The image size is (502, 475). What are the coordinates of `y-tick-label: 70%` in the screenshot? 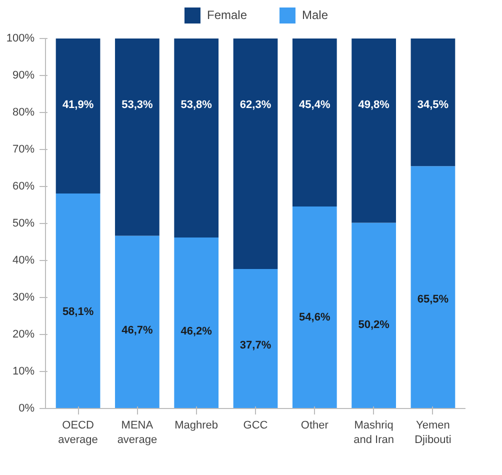 It's located at (23, 150).